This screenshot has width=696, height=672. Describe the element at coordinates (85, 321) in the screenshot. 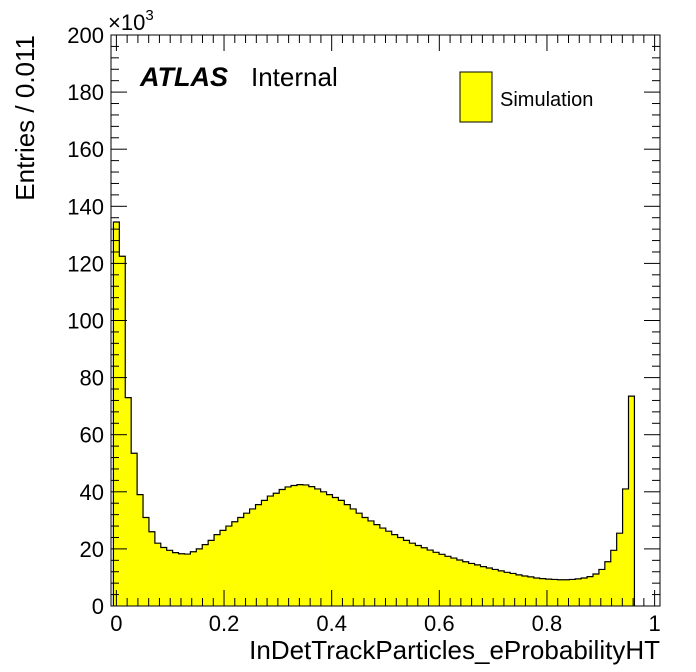

I see `y-tick-label: 100` at that location.